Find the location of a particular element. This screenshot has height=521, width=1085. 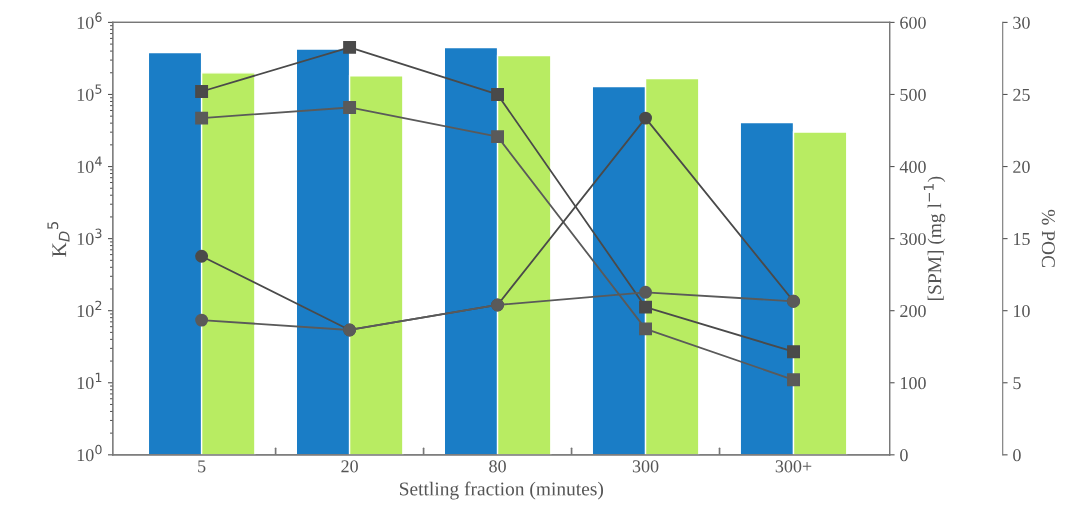

y3-tick-label: 5 is located at coordinates (1017, 383).